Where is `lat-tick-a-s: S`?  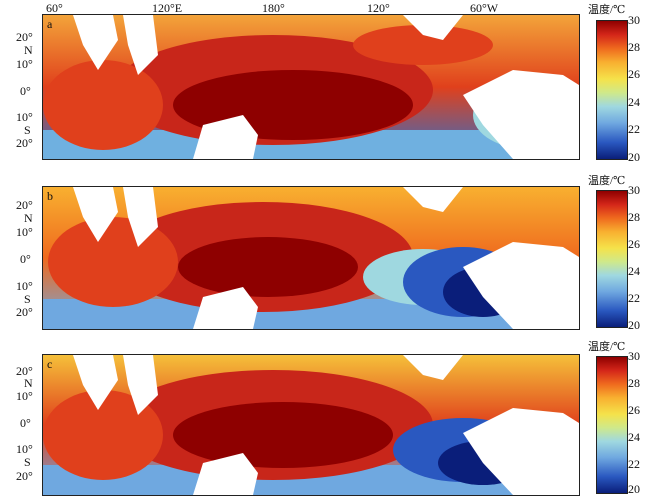
lat-tick-a-s: S is located at coordinates (27, 130).